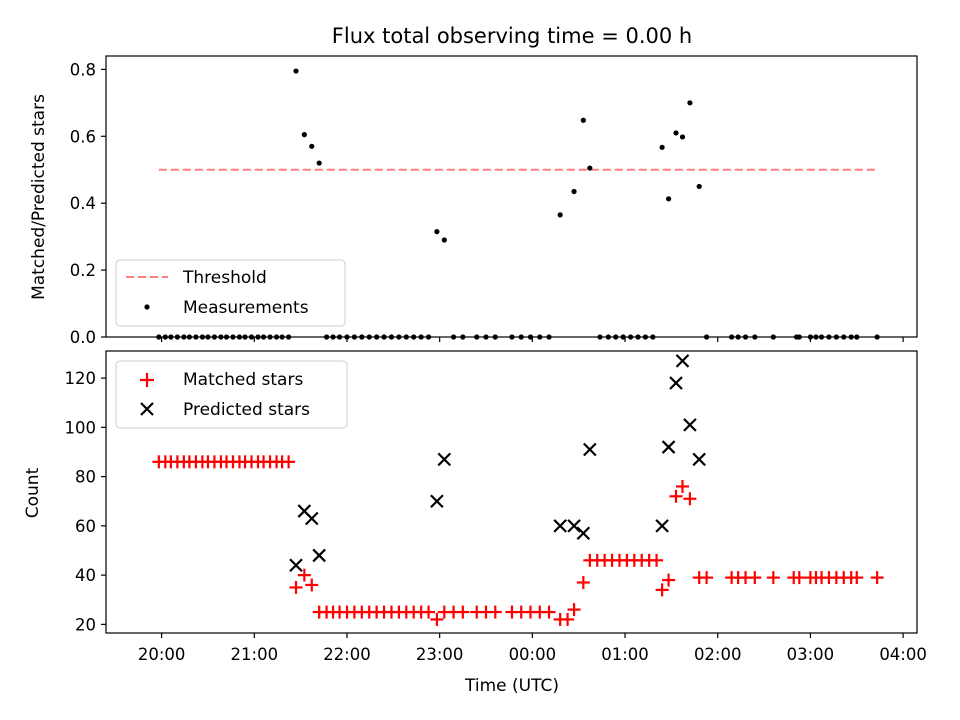  Describe the element at coordinates (243, 380) in the screenshot. I see `legend-matched-label: Matched stars` at that location.